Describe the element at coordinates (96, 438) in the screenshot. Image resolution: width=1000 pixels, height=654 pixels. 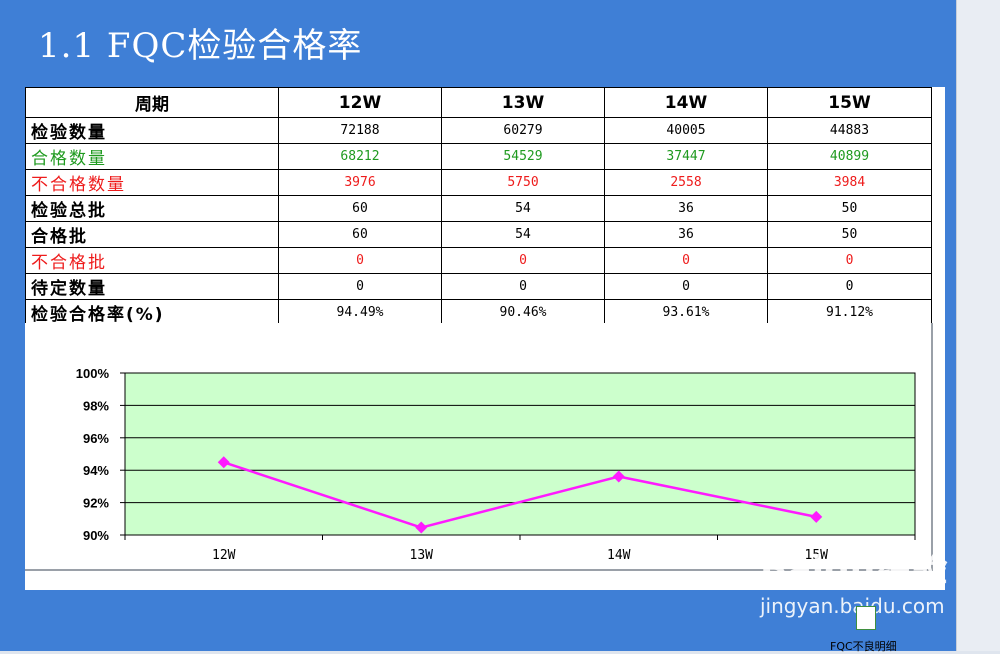
I see `y-tick-label: 96%` at that location.